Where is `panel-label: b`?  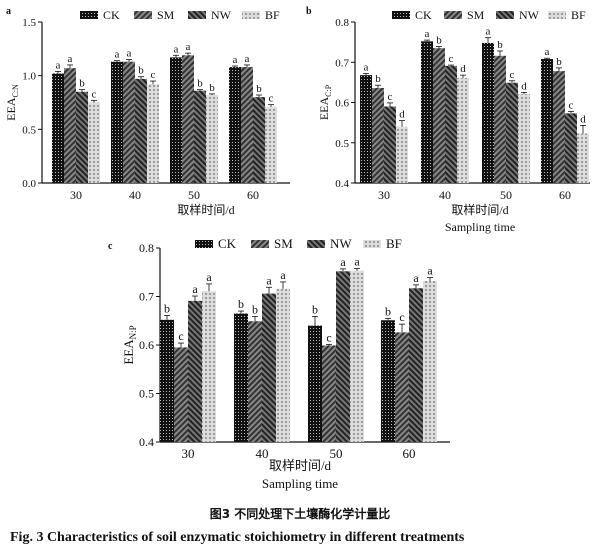 panel-label: b is located at coordinates (309, 11).